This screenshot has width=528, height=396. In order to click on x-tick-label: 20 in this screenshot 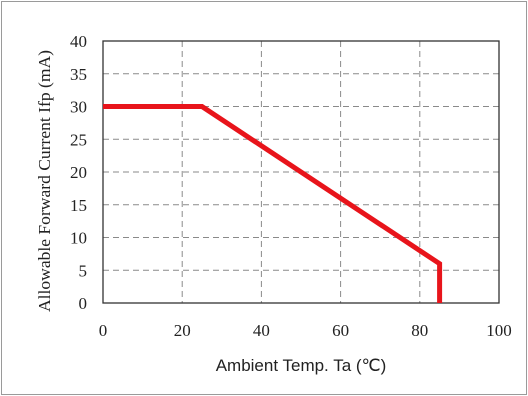, I will do `click(182, 330)`.